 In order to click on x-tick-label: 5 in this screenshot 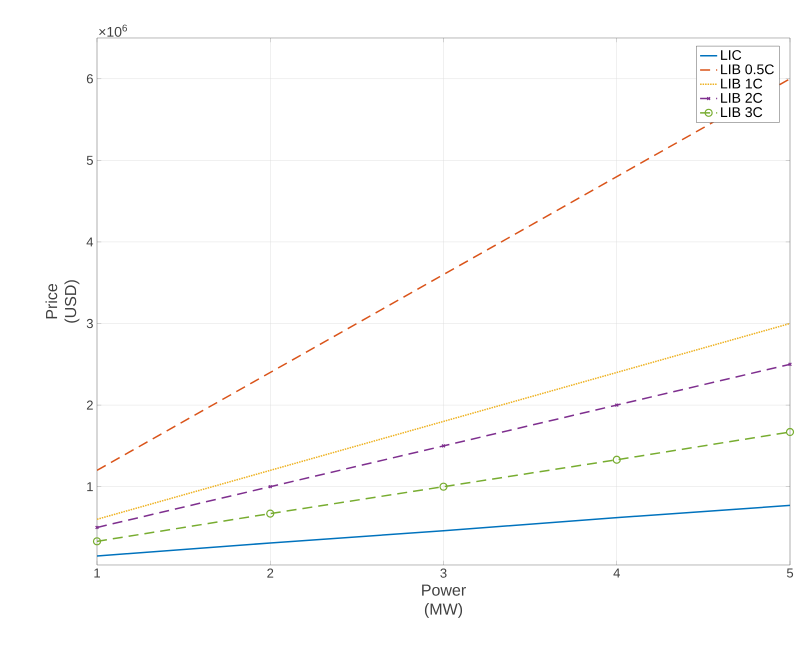, I will do `click(790, 573)`.